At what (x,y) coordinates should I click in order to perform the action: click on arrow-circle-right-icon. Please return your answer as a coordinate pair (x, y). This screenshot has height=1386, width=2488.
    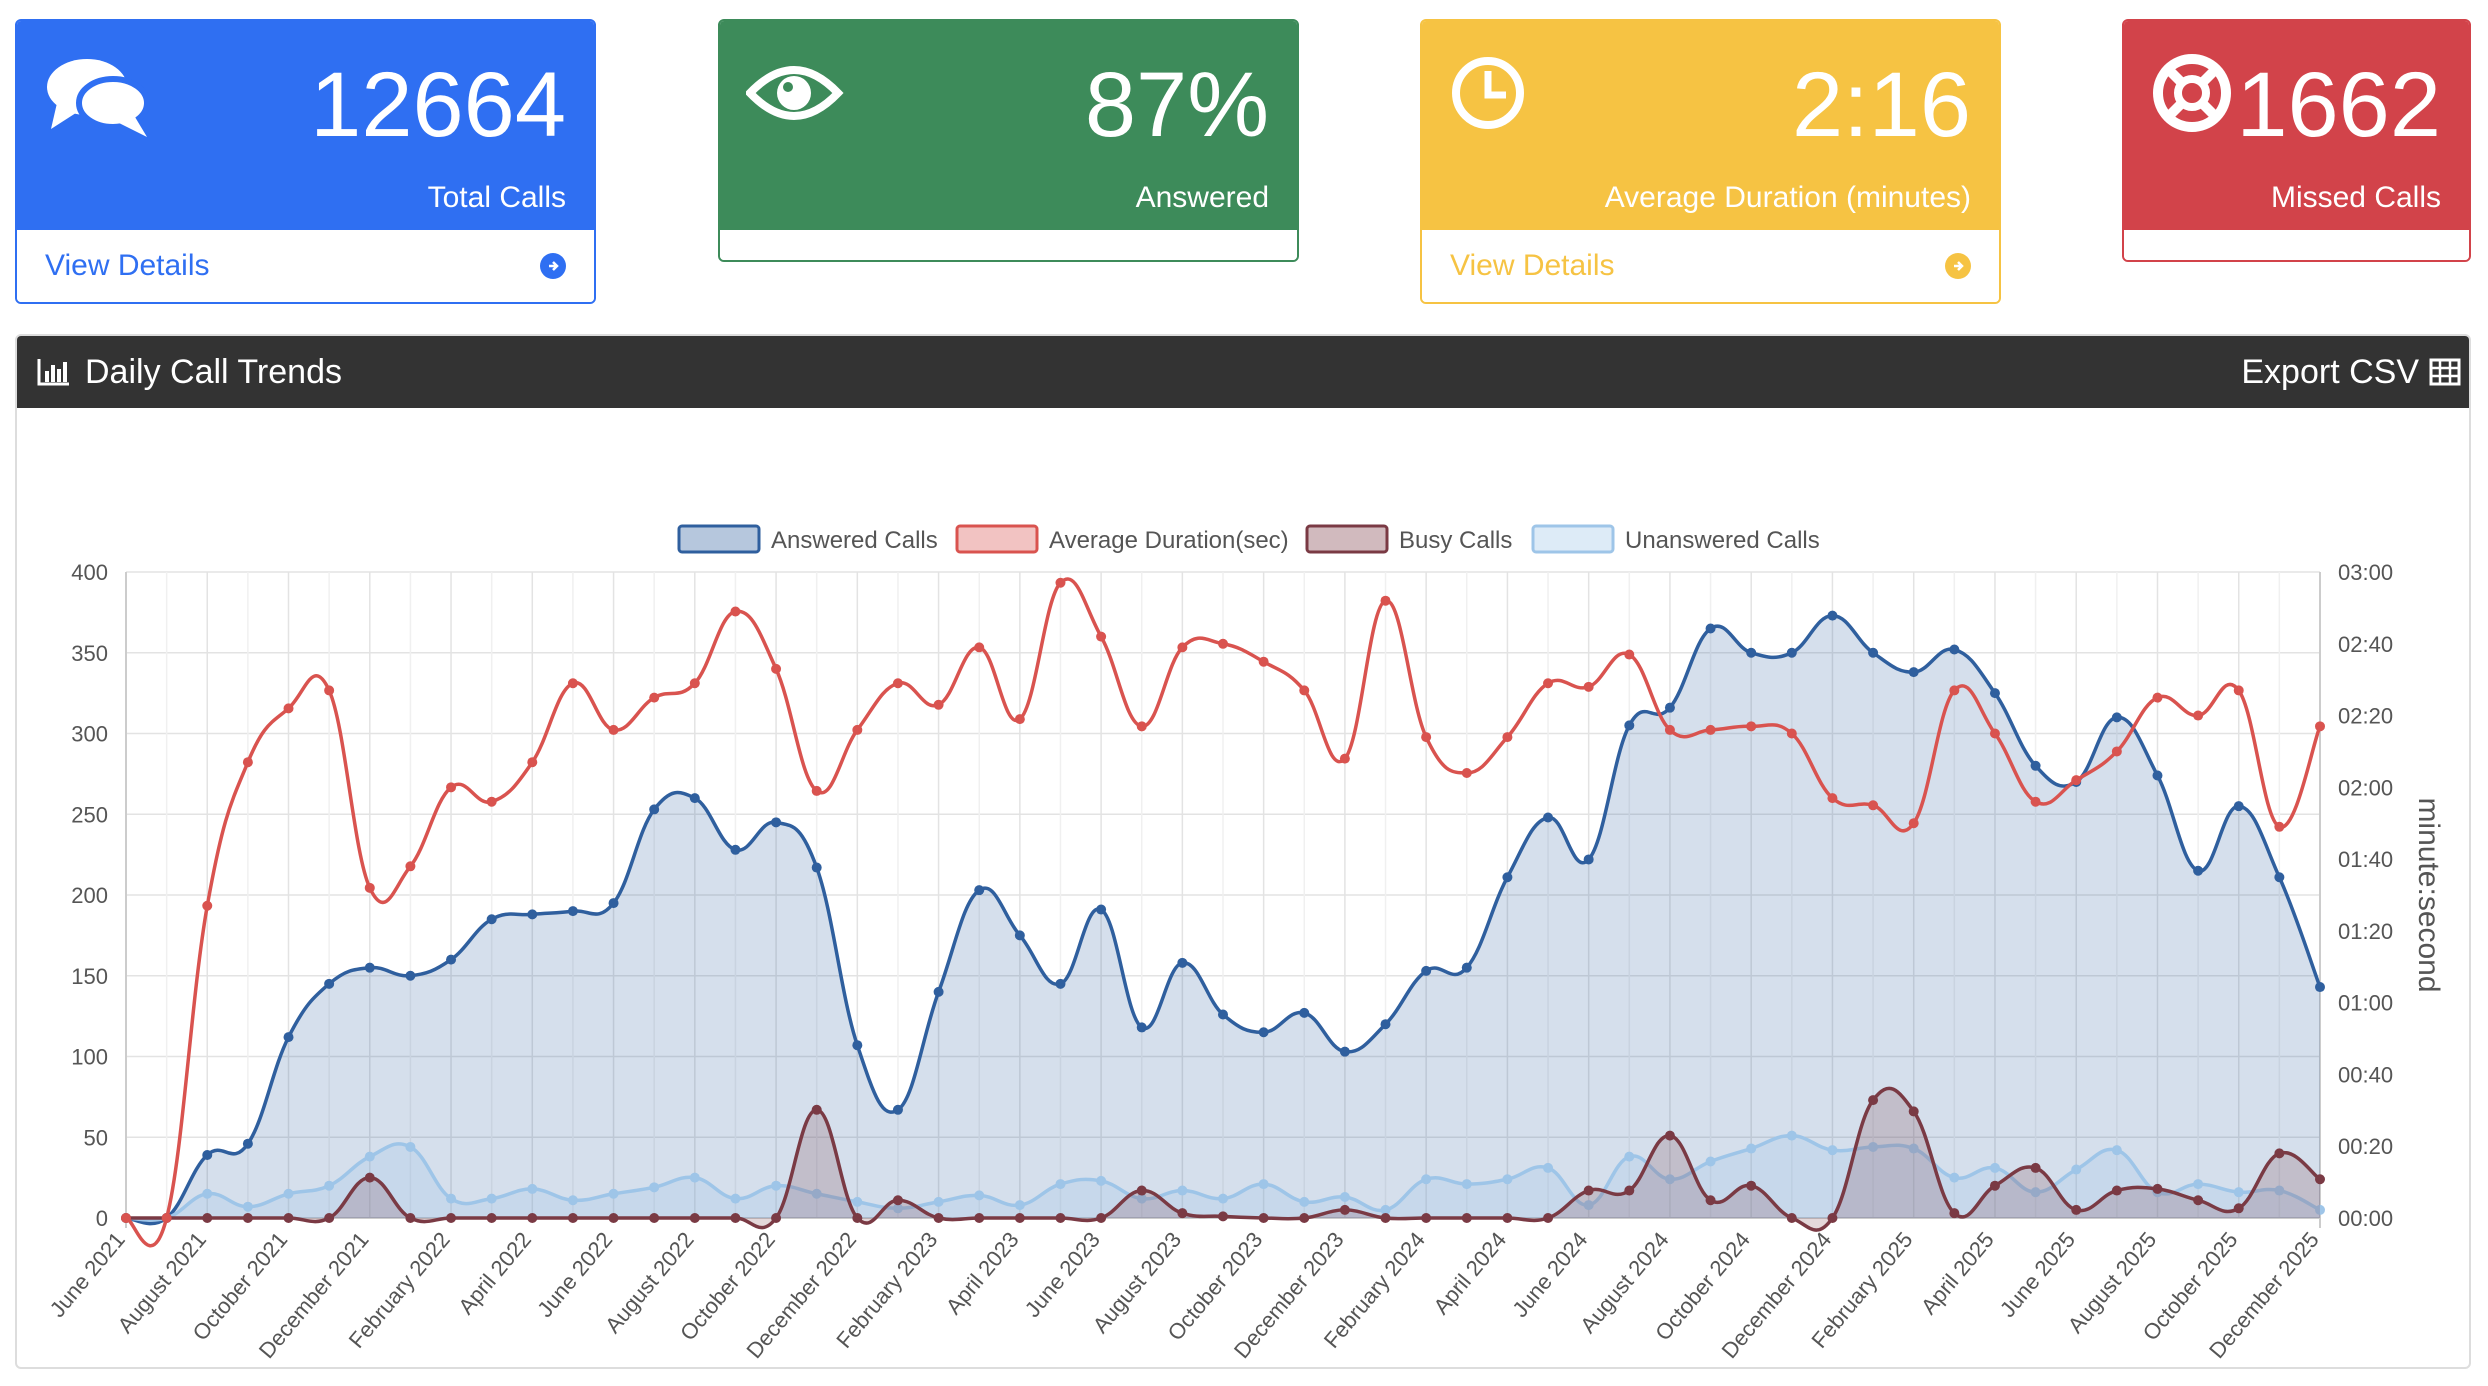
    Looking at the image, I should click on (1958, 266).